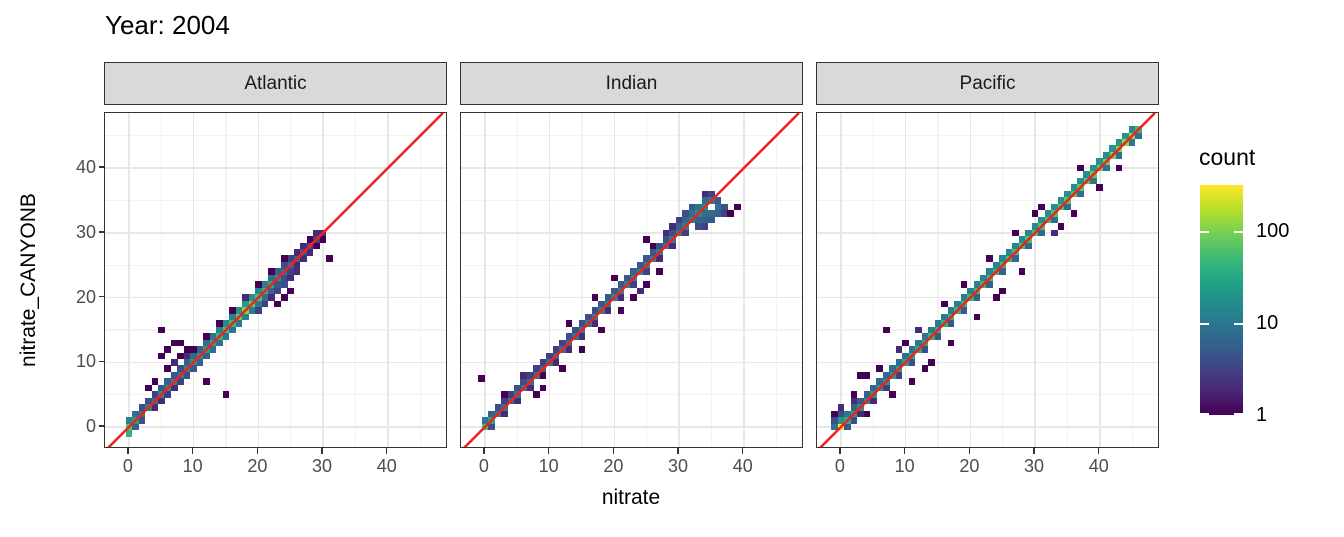 The height and width of the screenshot is (537, 1344). What do you see at coordinates (1267, 323) in the screenshot?
I see `legend-tick-label: 10` at bounding box center [1267, 323].